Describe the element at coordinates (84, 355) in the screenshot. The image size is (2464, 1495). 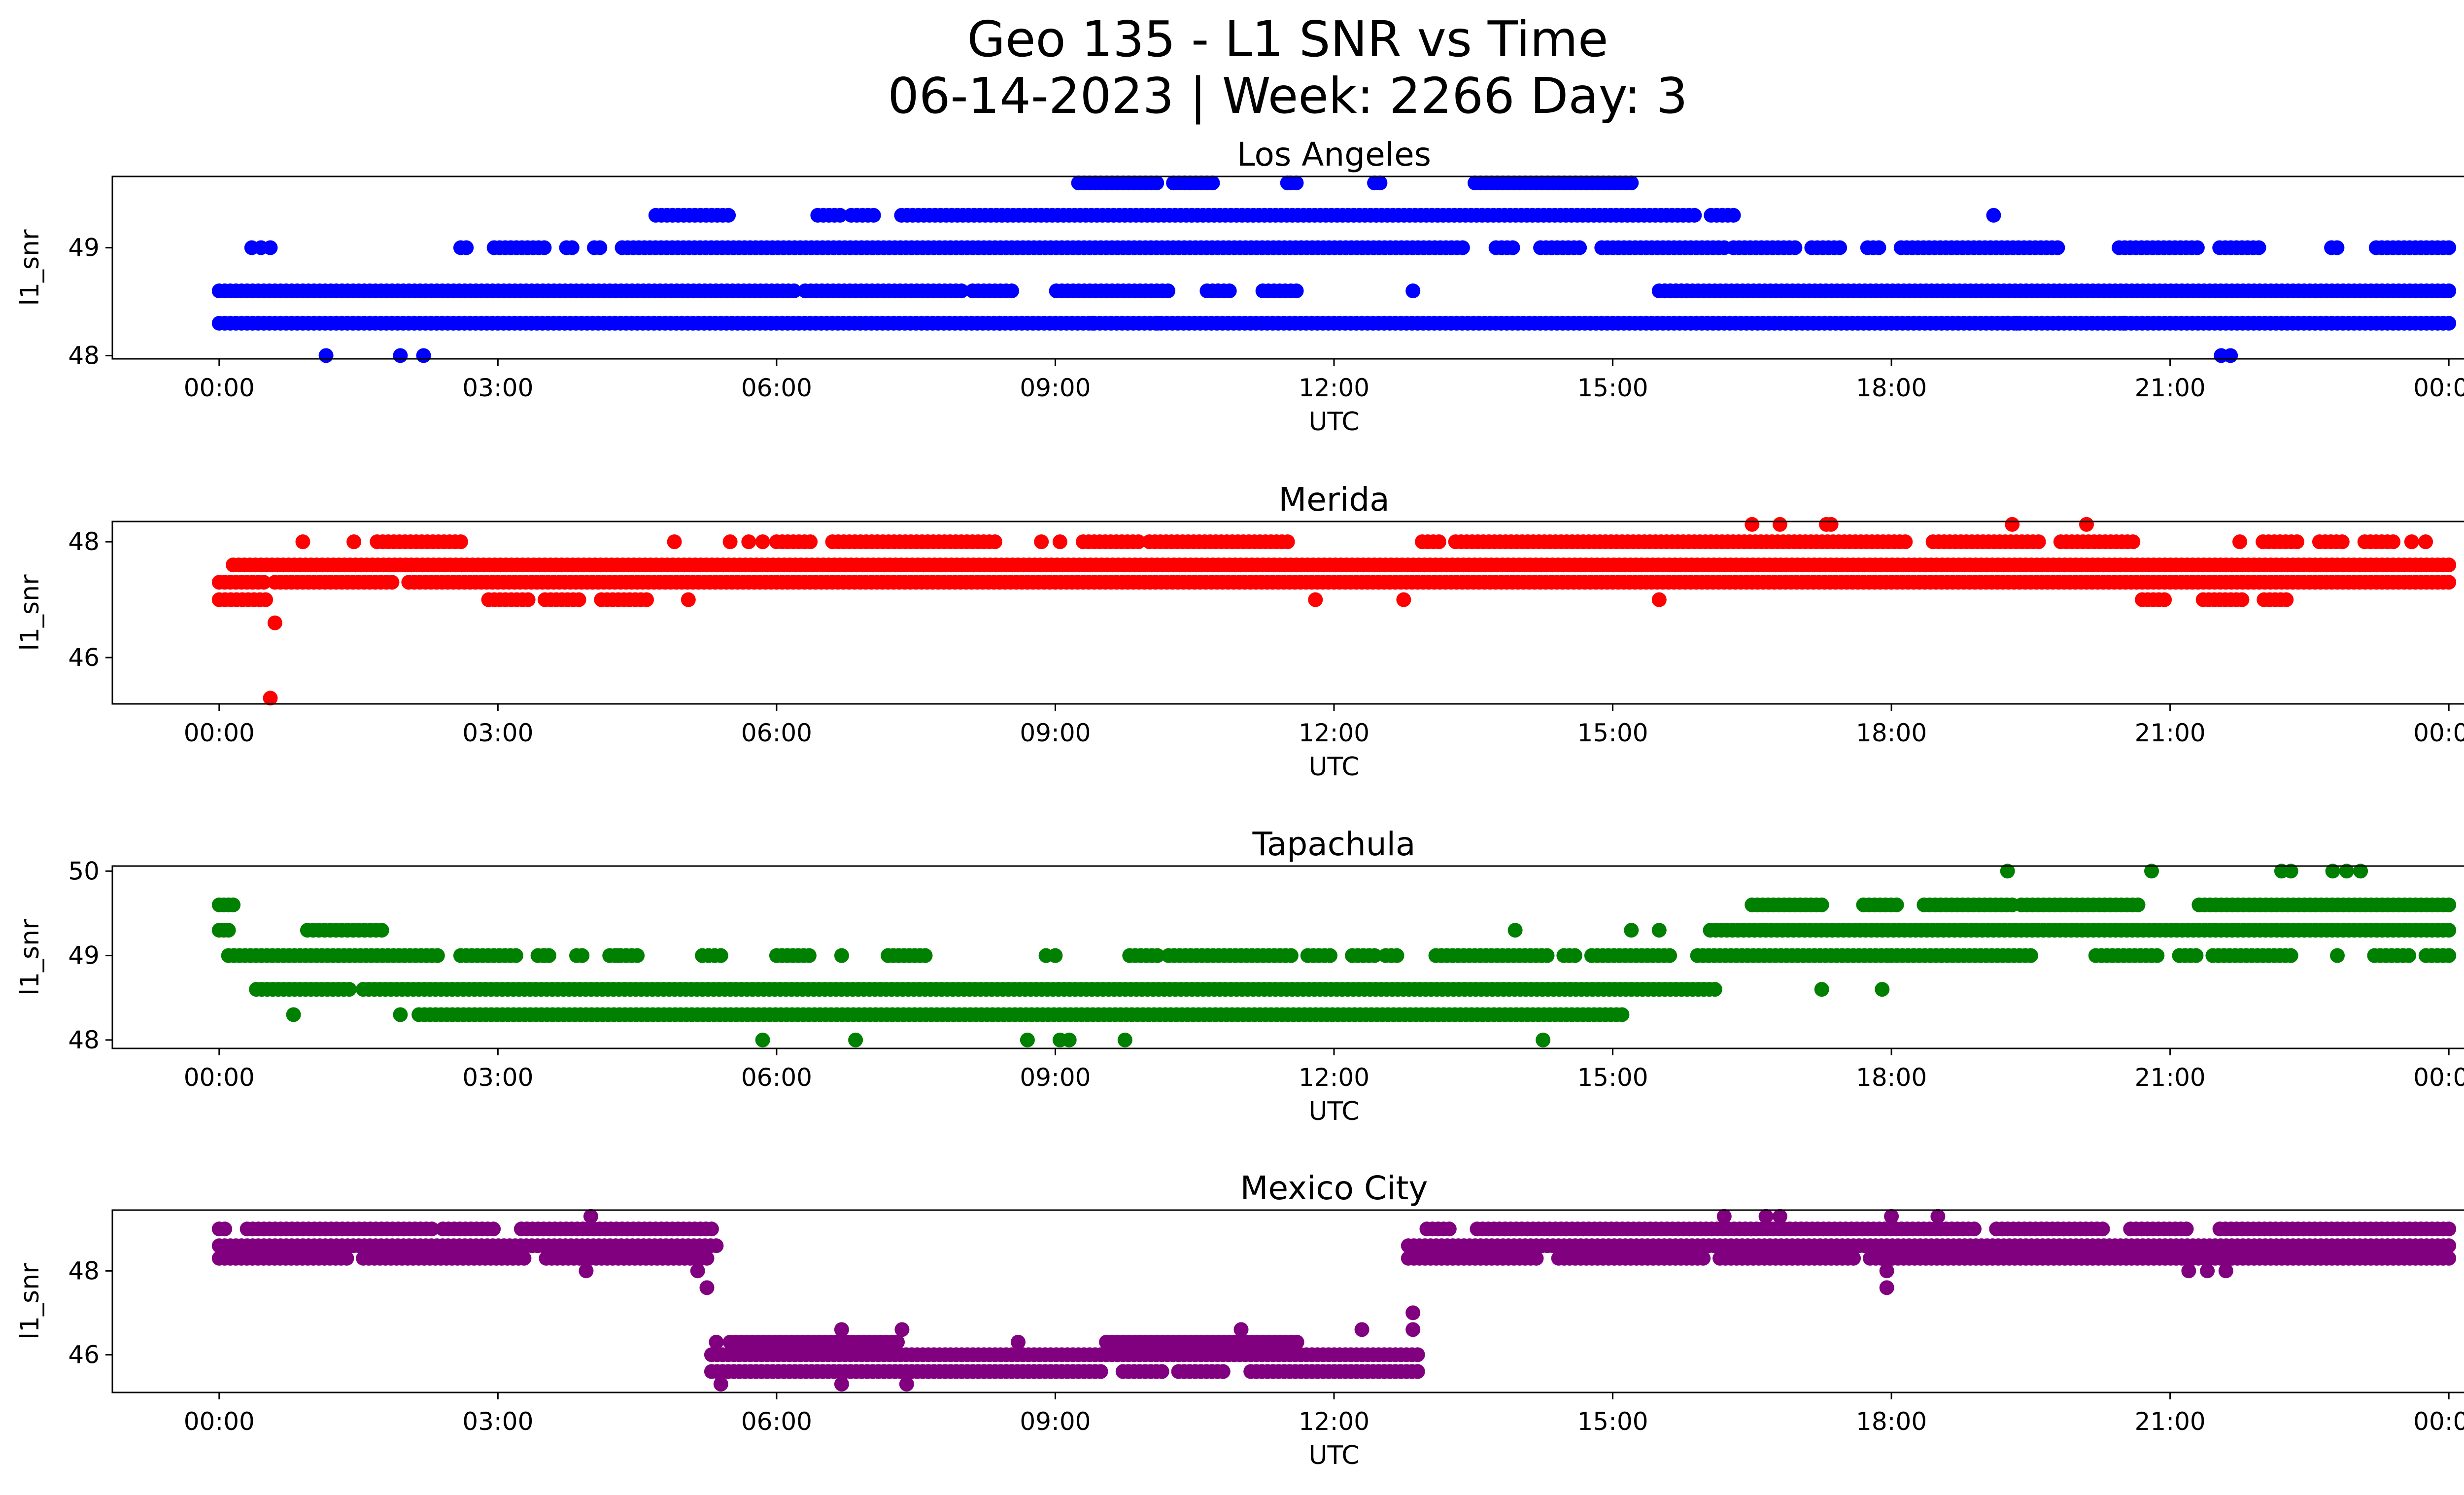
I see `y-tick-label: 48` at that location.